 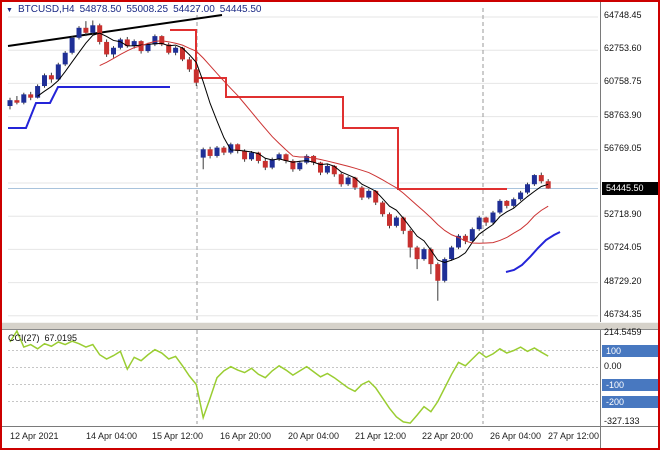 I want to click on panel-divider, so click(x=330, y=326).